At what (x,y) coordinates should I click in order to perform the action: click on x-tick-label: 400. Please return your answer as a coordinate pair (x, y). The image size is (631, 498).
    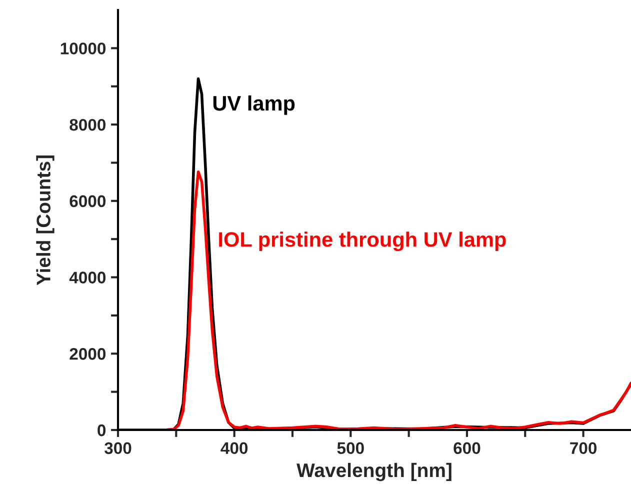
    Looking at the image, I should click on (234, 448).